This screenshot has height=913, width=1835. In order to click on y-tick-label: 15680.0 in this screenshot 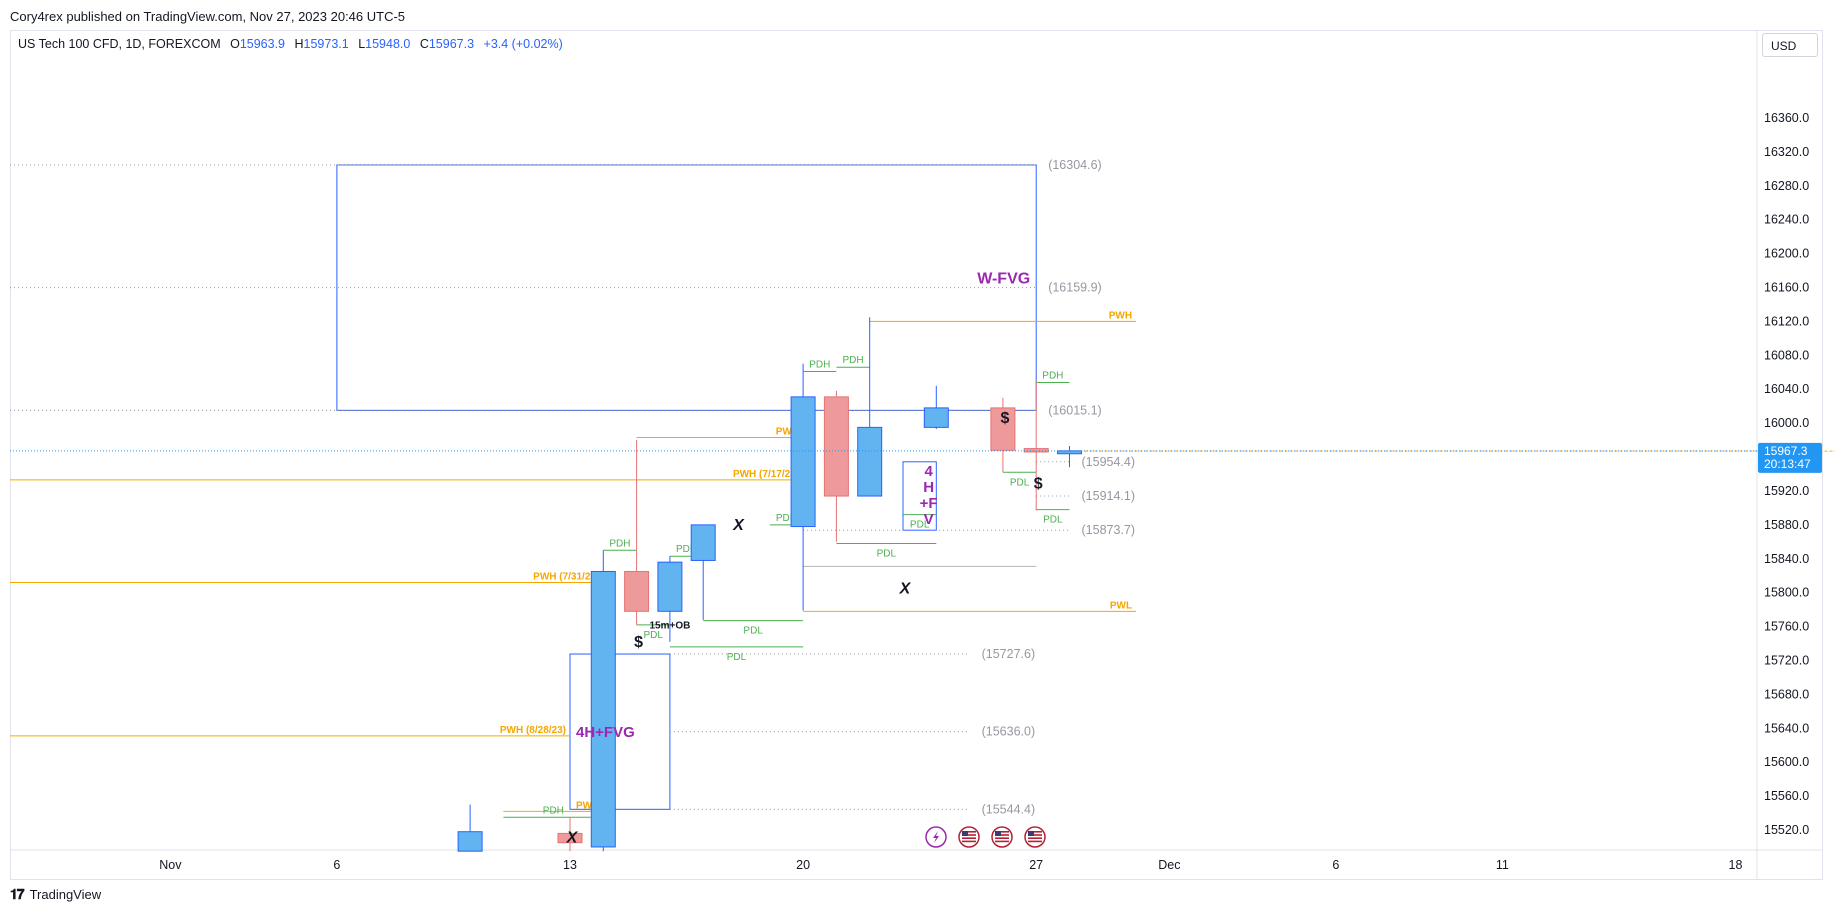, I will do `click(1786, 694)`.